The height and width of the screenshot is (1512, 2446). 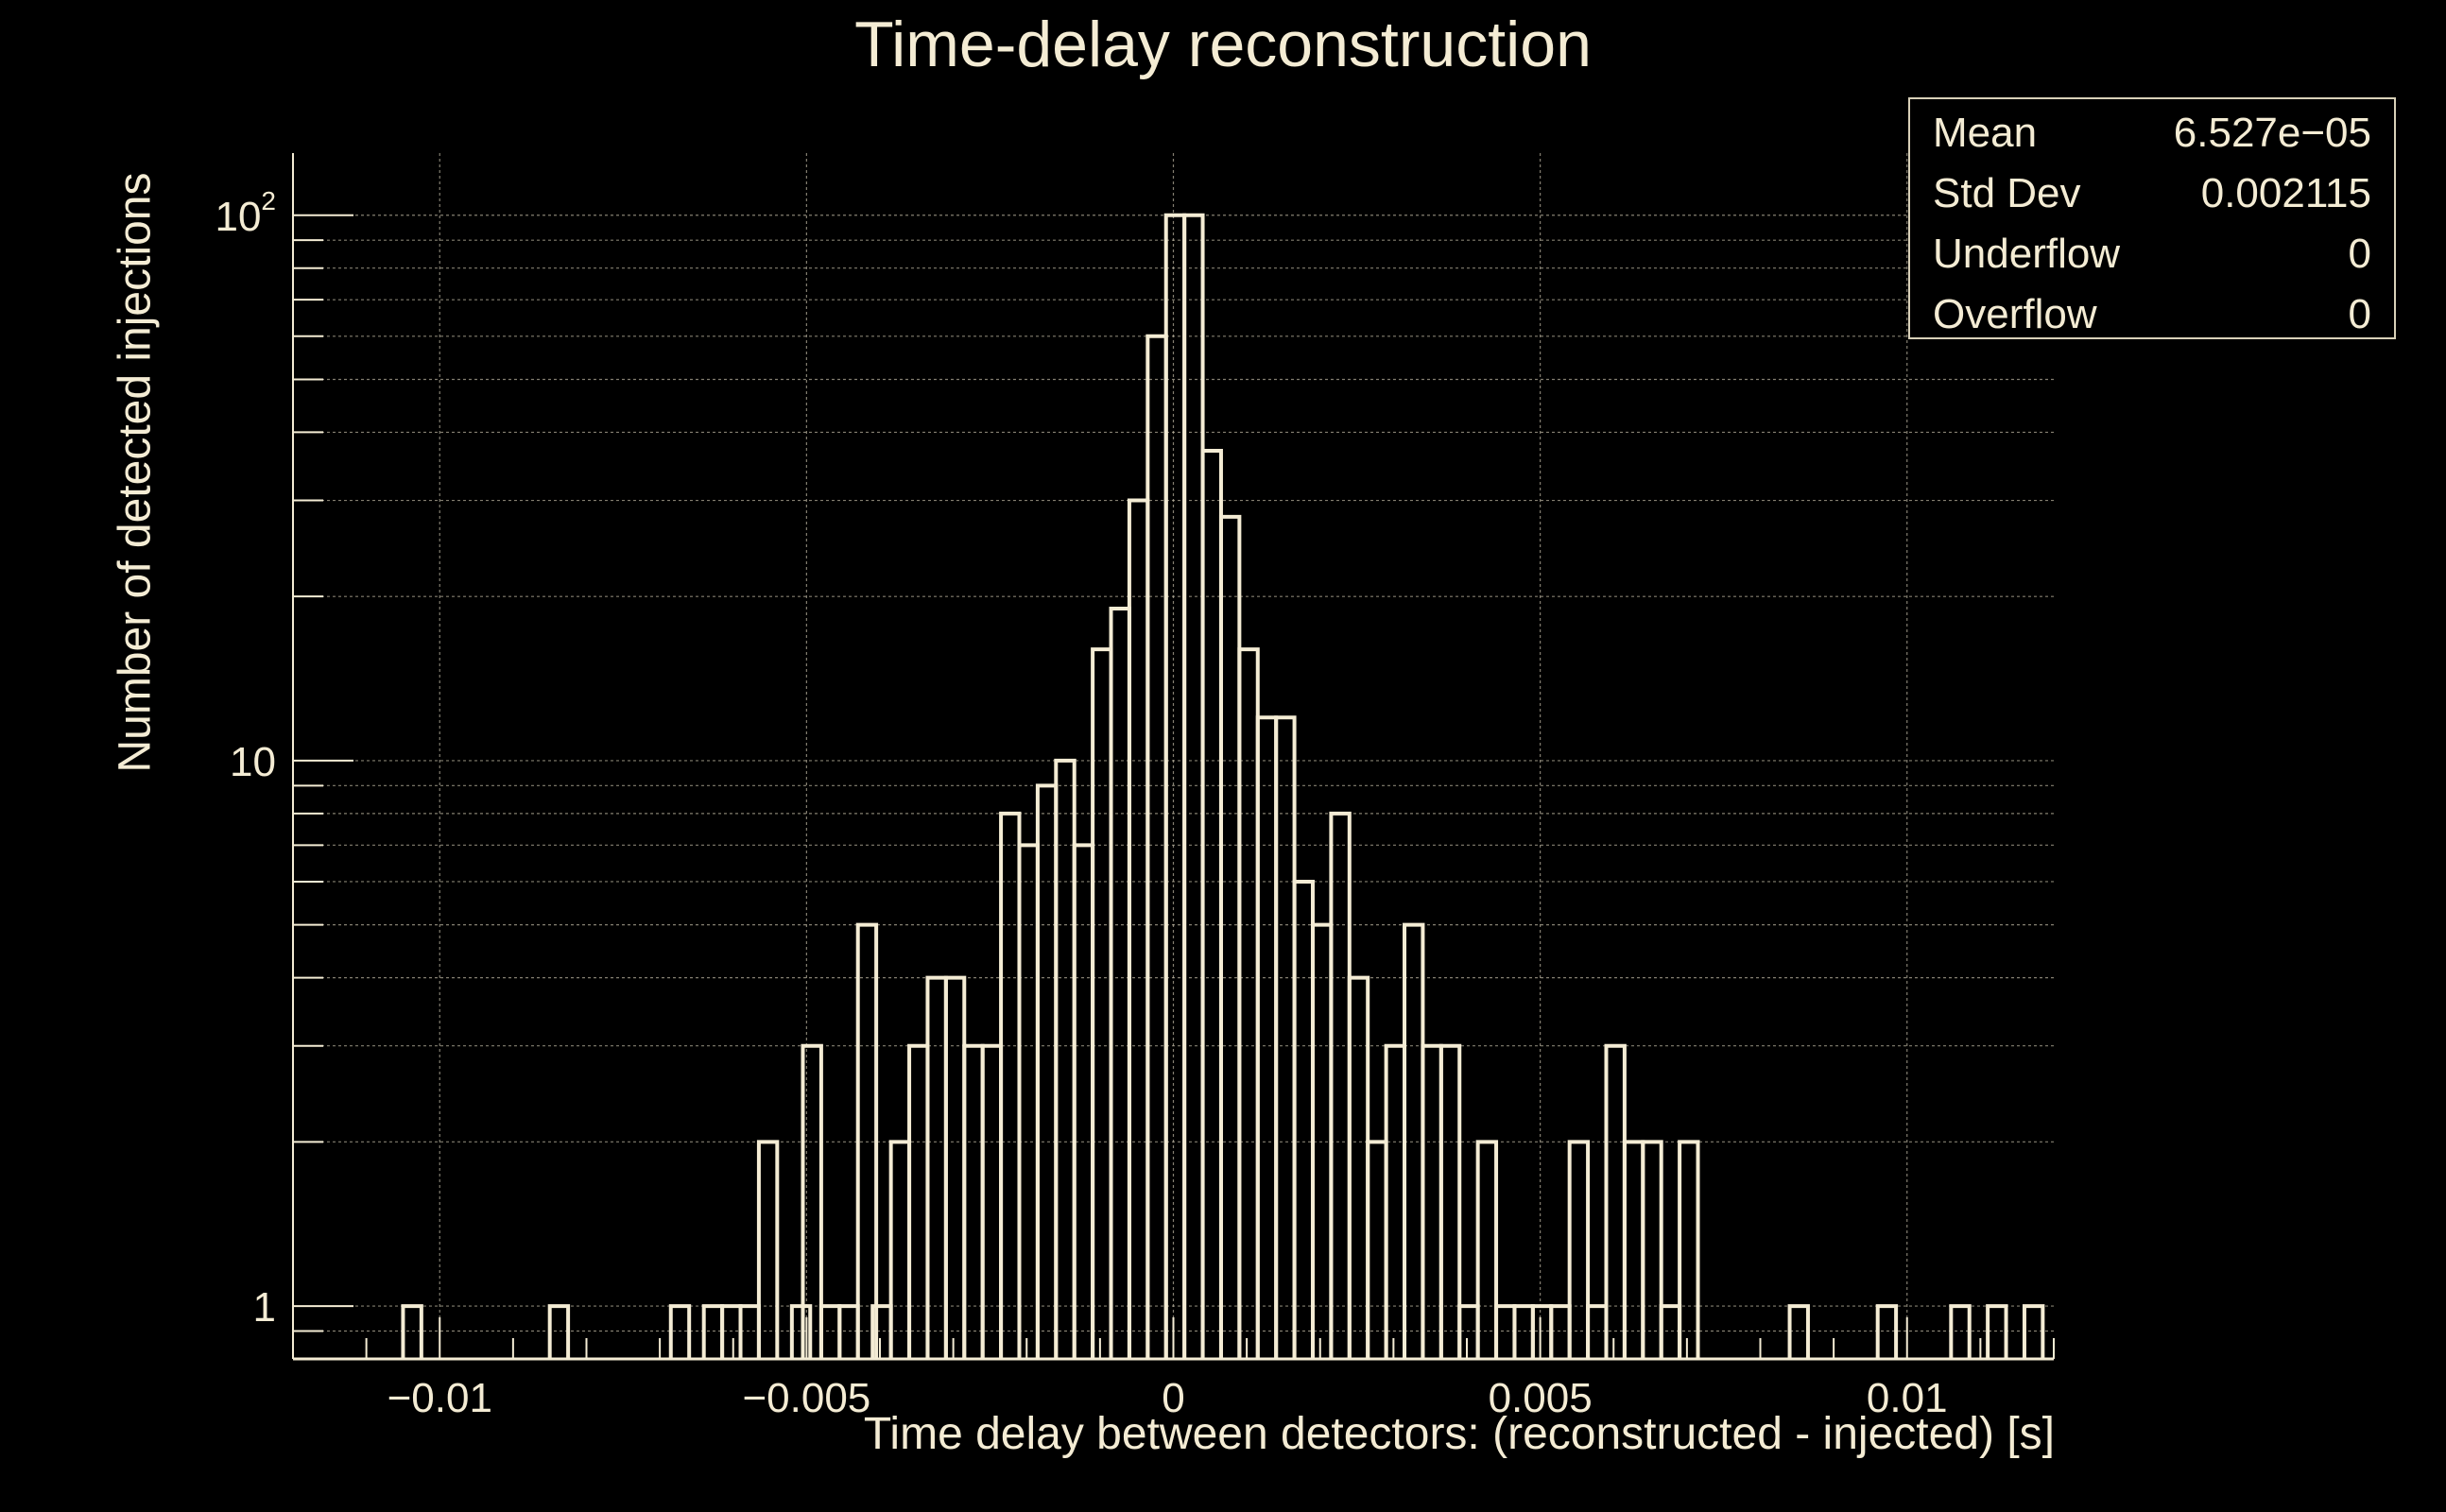 I want to click on stats-row-std-dev: Std Dev 0.002115, so click(x=2152, y=193).